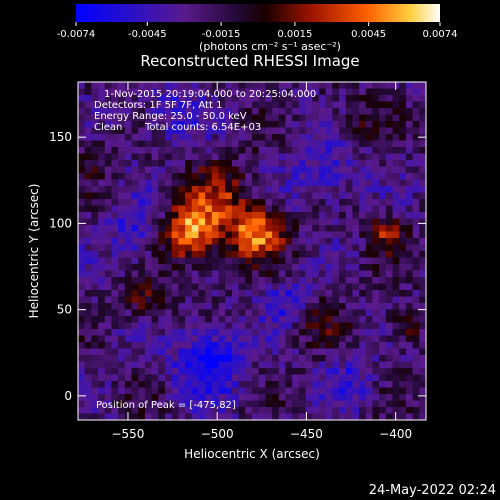 The image size is (500, 500). What do you see at coordinates (221, 34) in the screenshot?
I see `colorbar-tick-label: -0.0015` at bounding box center [221, 34].